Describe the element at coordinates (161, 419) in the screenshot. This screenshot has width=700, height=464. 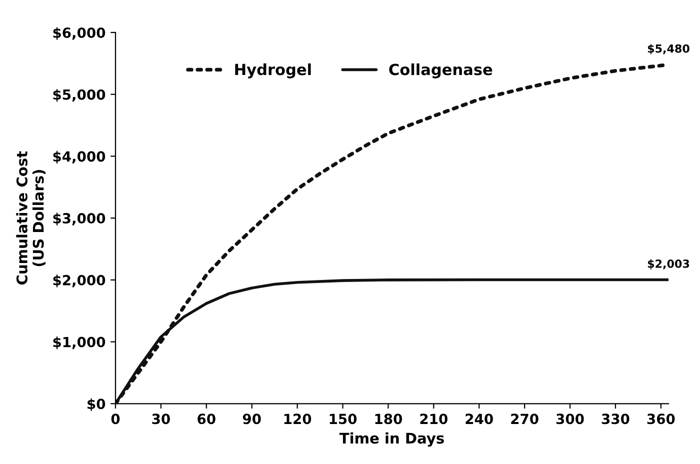
I see `x-tick-label: 30` at that location.